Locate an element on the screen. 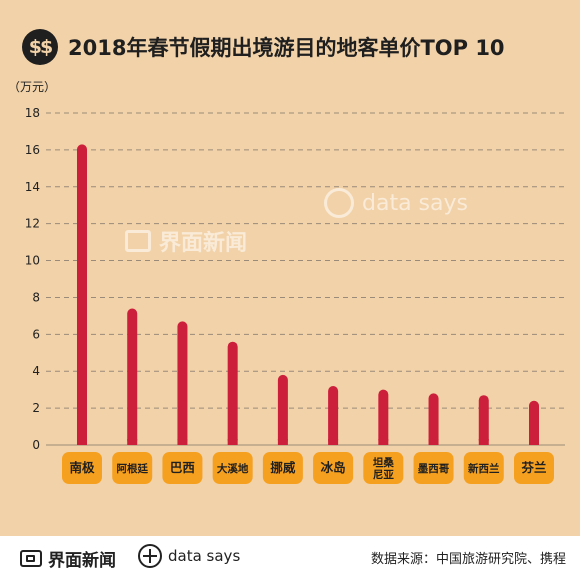 The height and width of the screenshot is (579, 580). y-tick-label: 6 is located at coordinates (36, 334).